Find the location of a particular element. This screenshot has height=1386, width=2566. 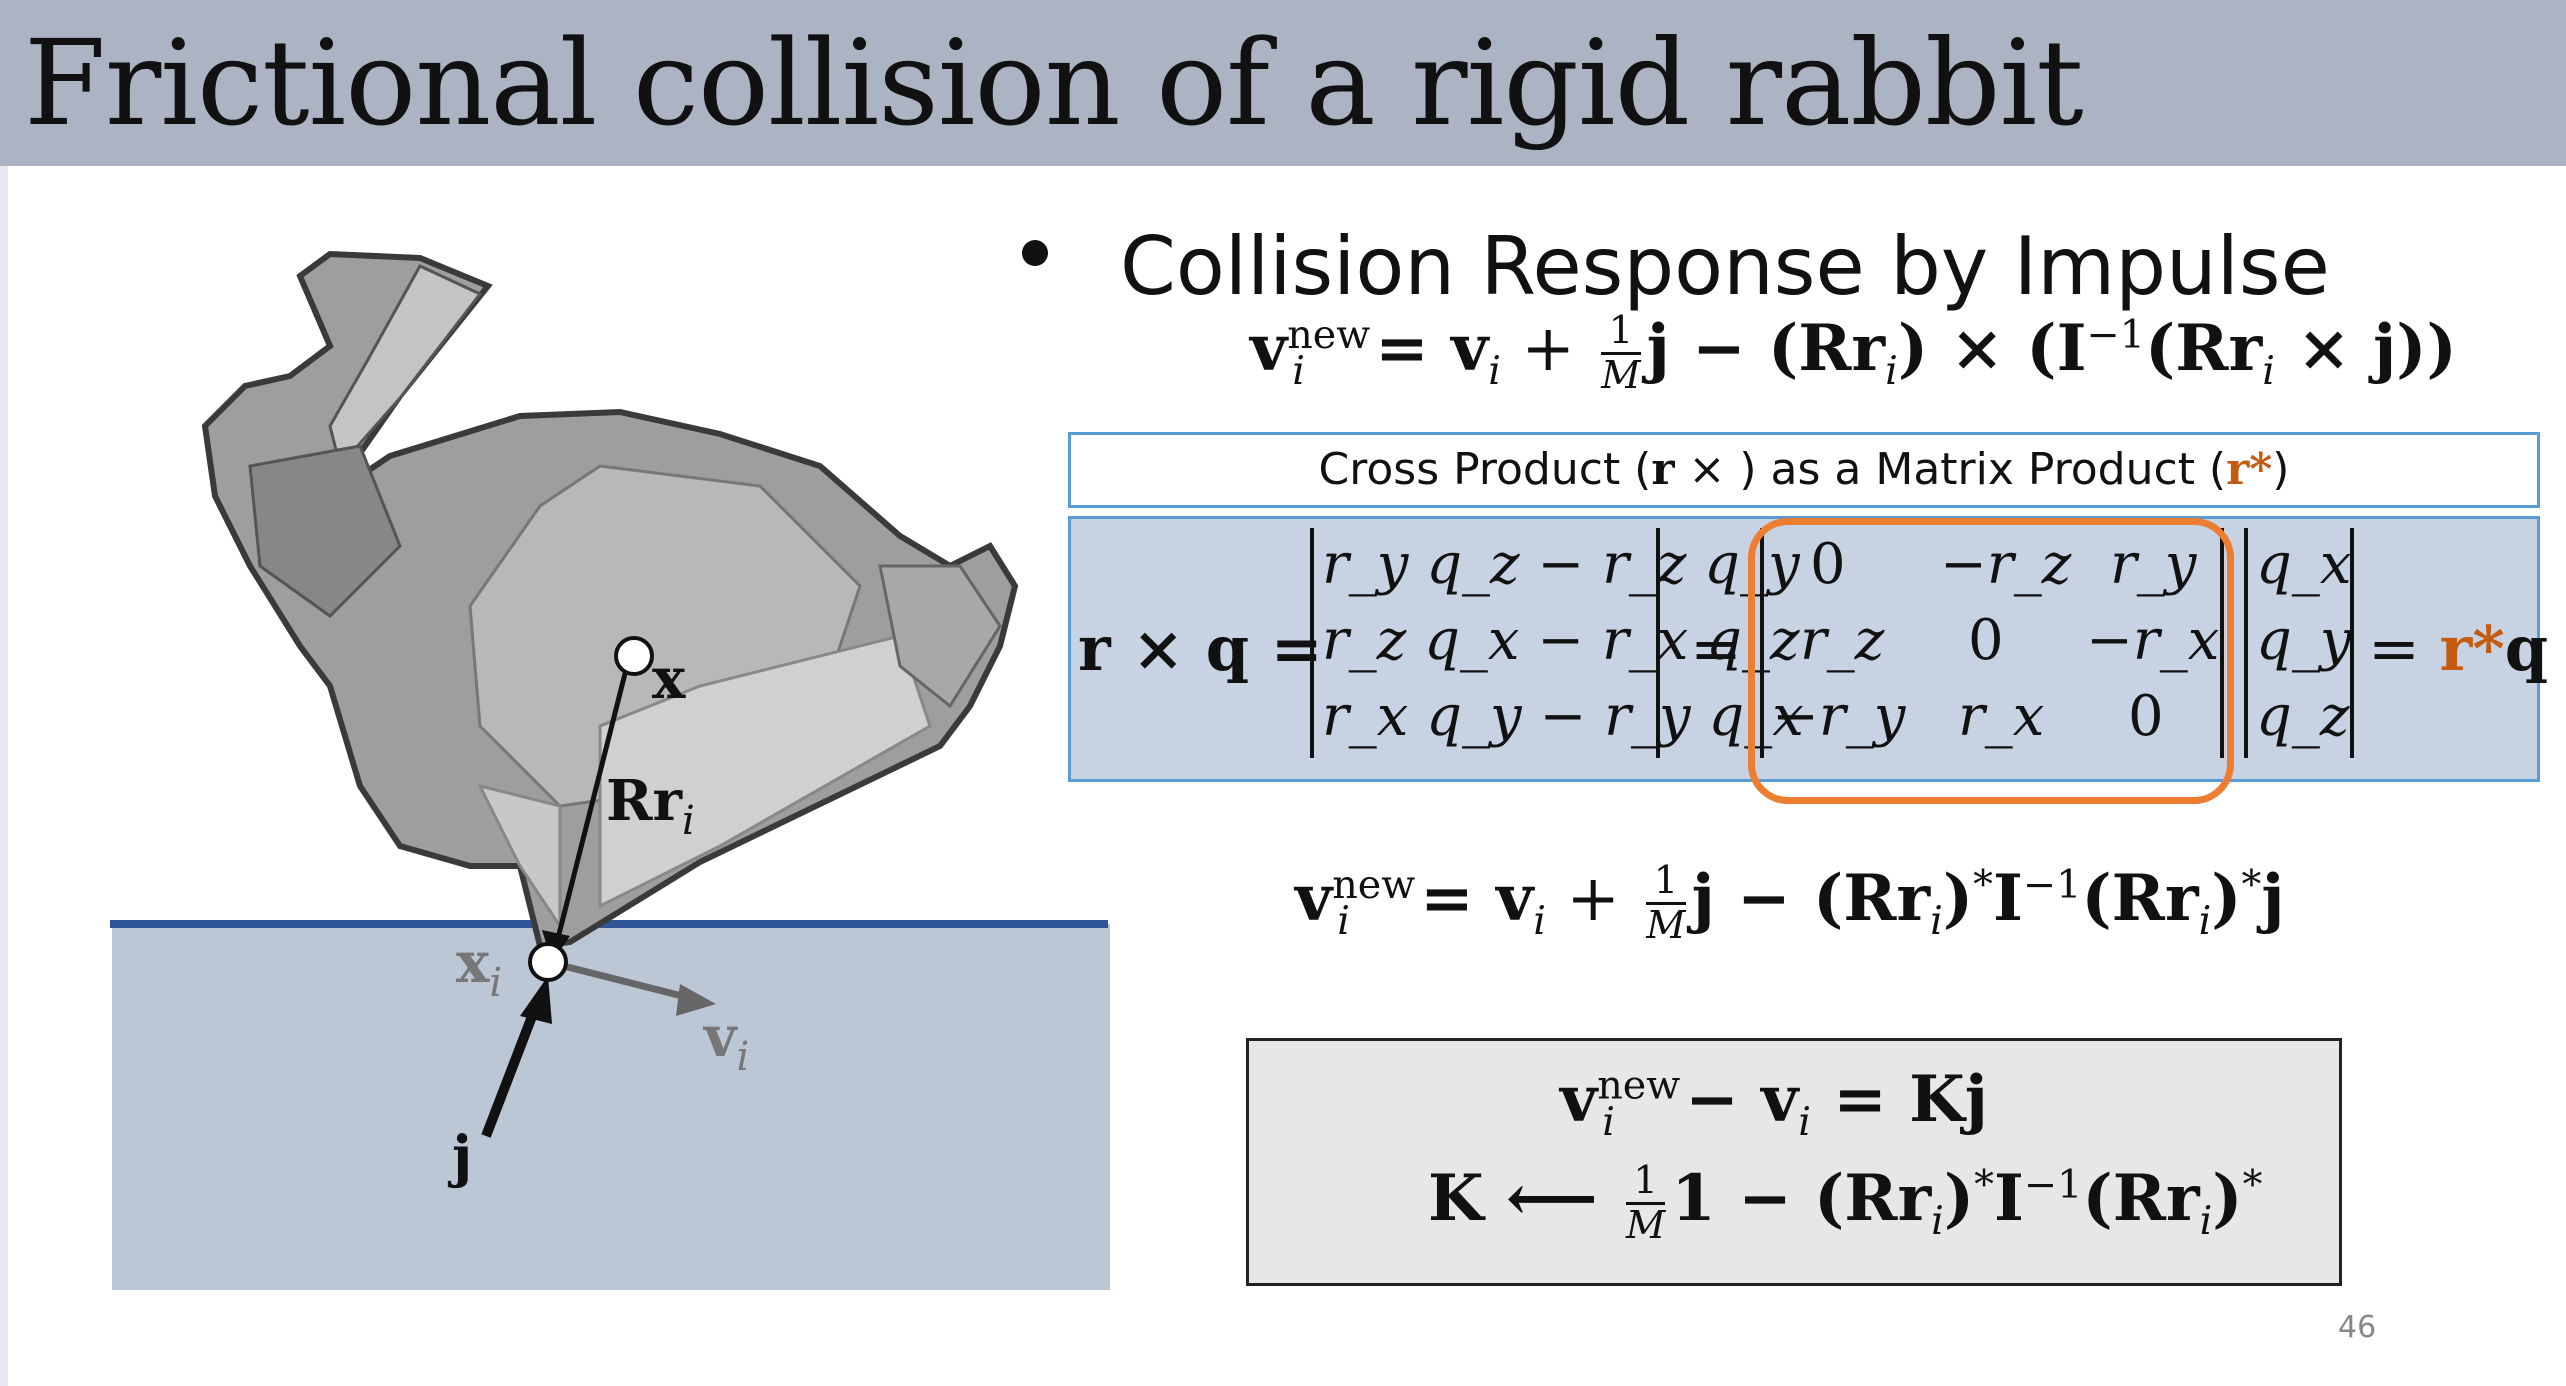

impulse-j-arrowhead is located at coordinates (536, 1000).